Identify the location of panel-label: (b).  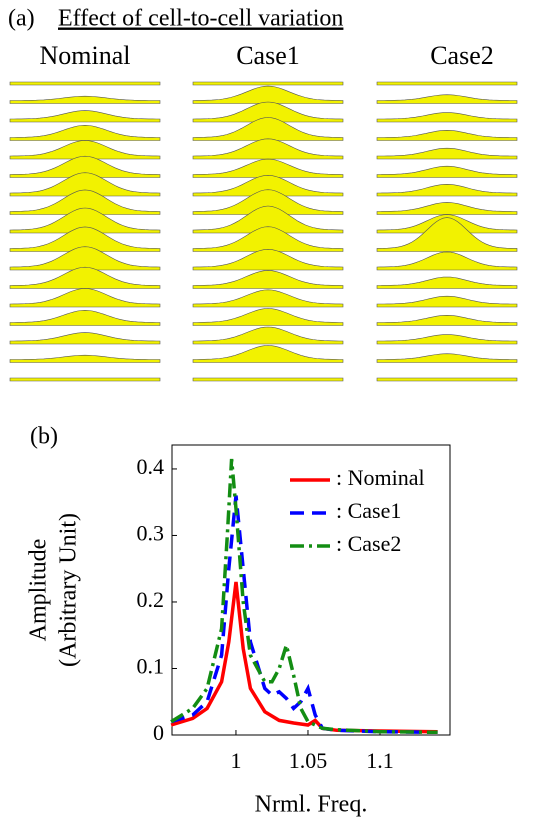
(44, 437).